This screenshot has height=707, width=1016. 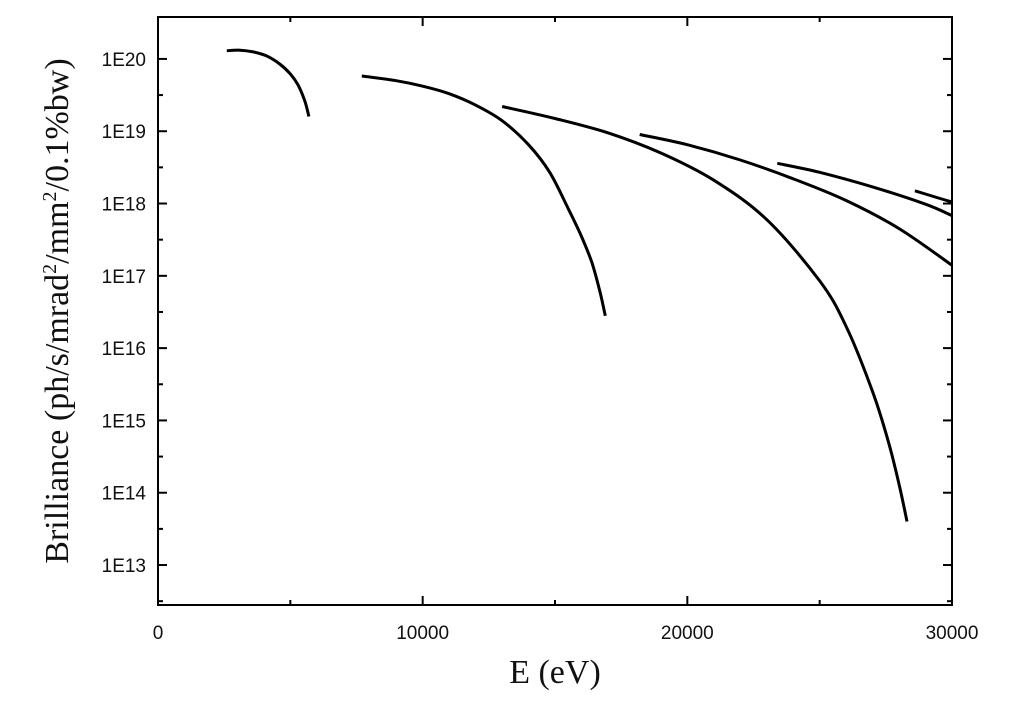 What do you see at coordinates (57, 124) in the screenshot?
I see `y-axis-title-part-3: /0.1%bw)` at bounding box center [57, 124].